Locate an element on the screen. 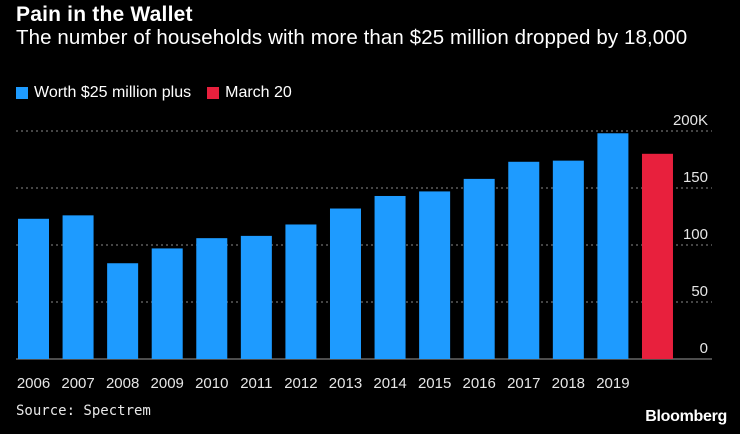 Image resolution: width=740 pixels, height=434 pixels. legend-item-worth: Worth $25 million plus is located at coordinates (103, 93).